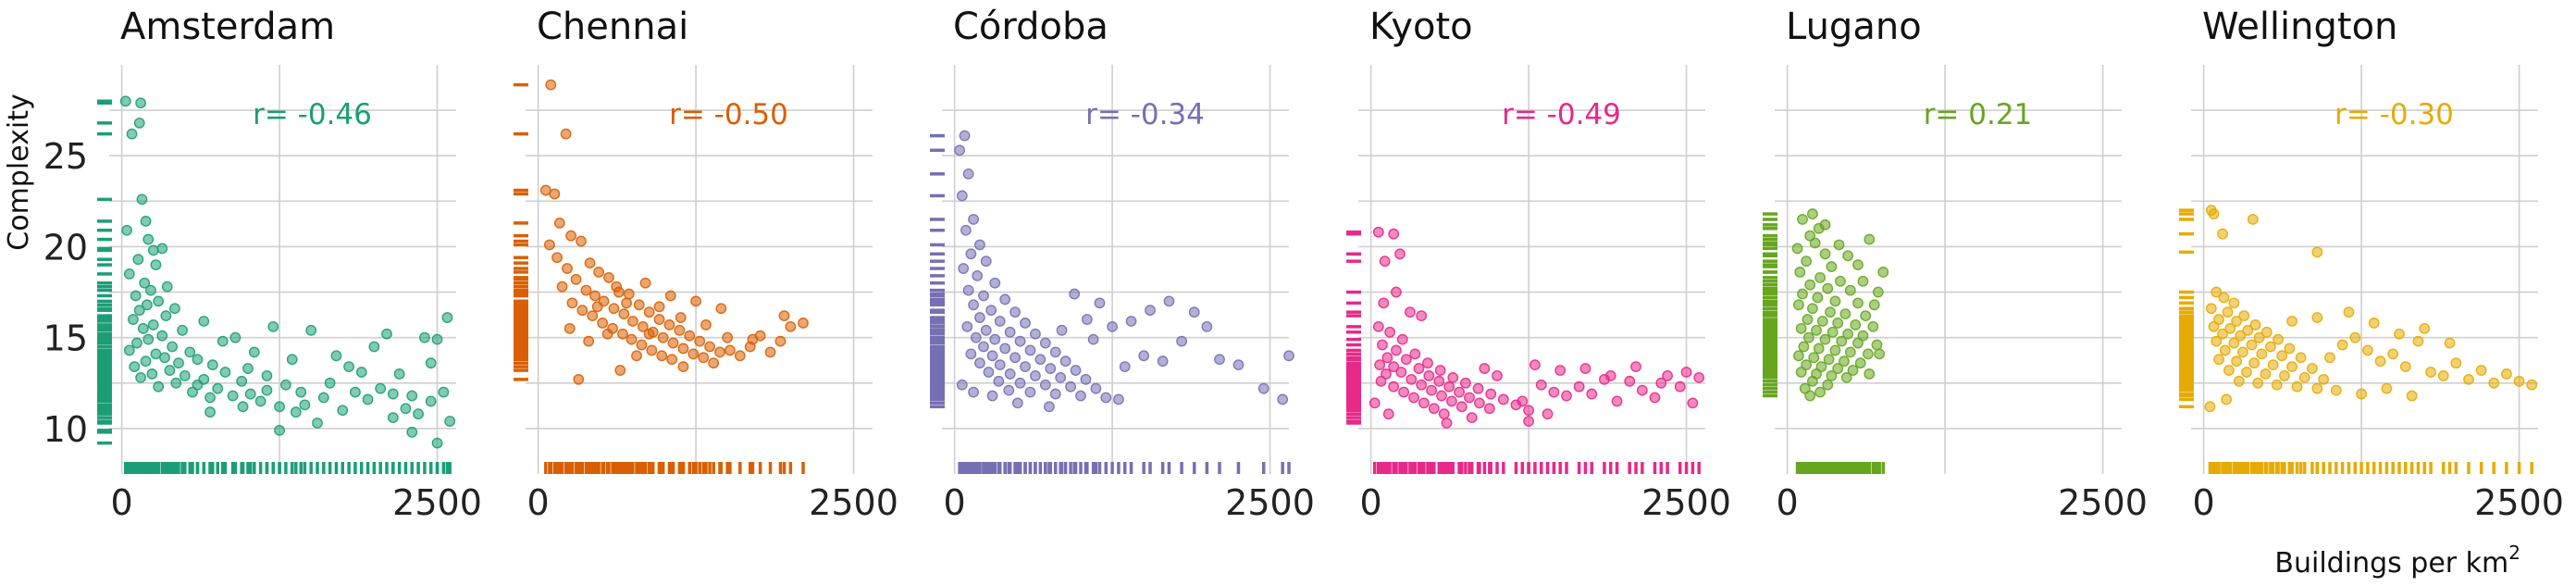 This screenshot has width=2576, height=586. What do you see at coordinates (2397, 561) in the screenshot?
I see `x-axis-title: Buildings per km2` at bounding box center [2397, 561].